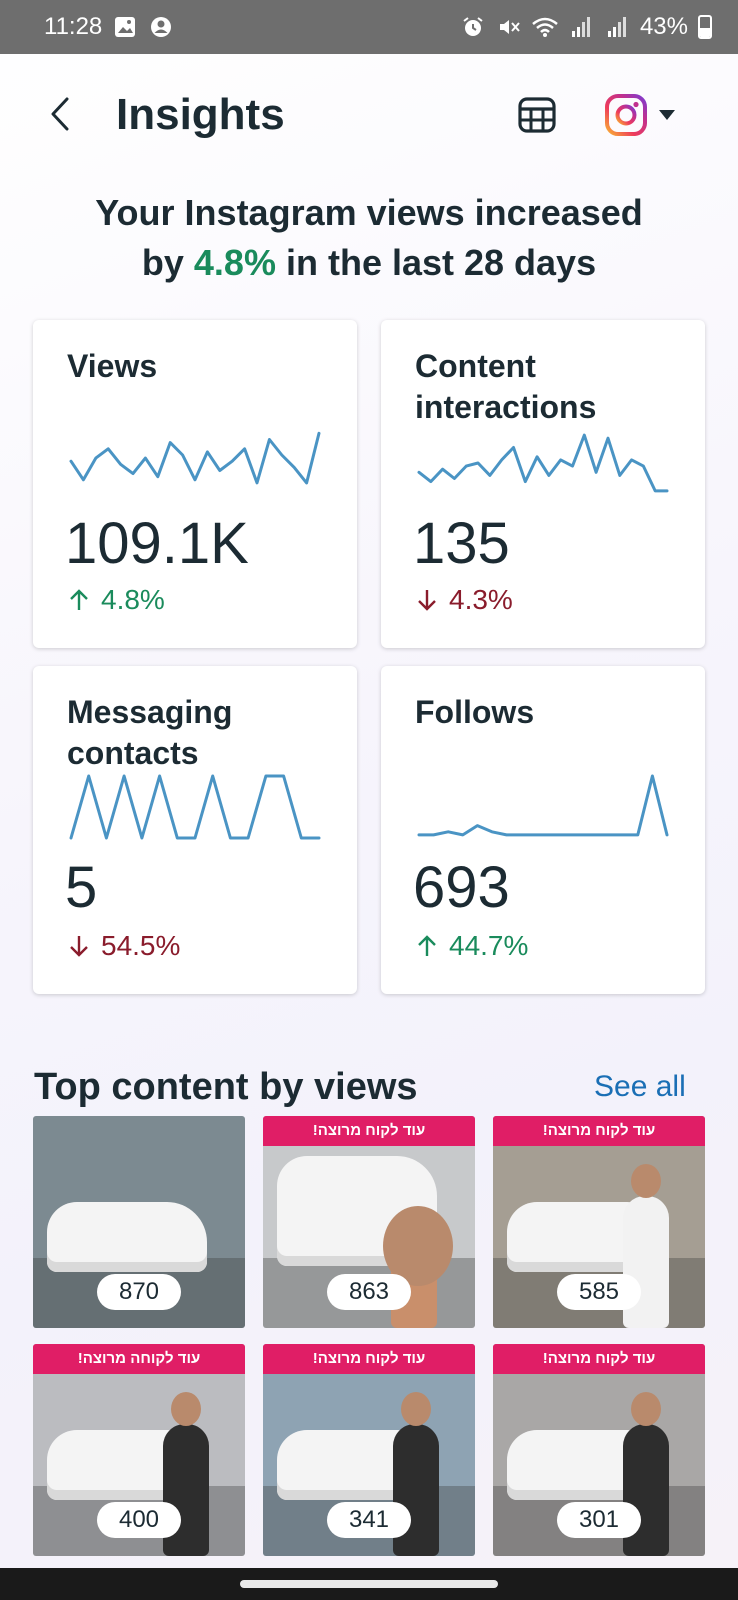  I want to click on metric-change: 44.7%, so click(472, 946).